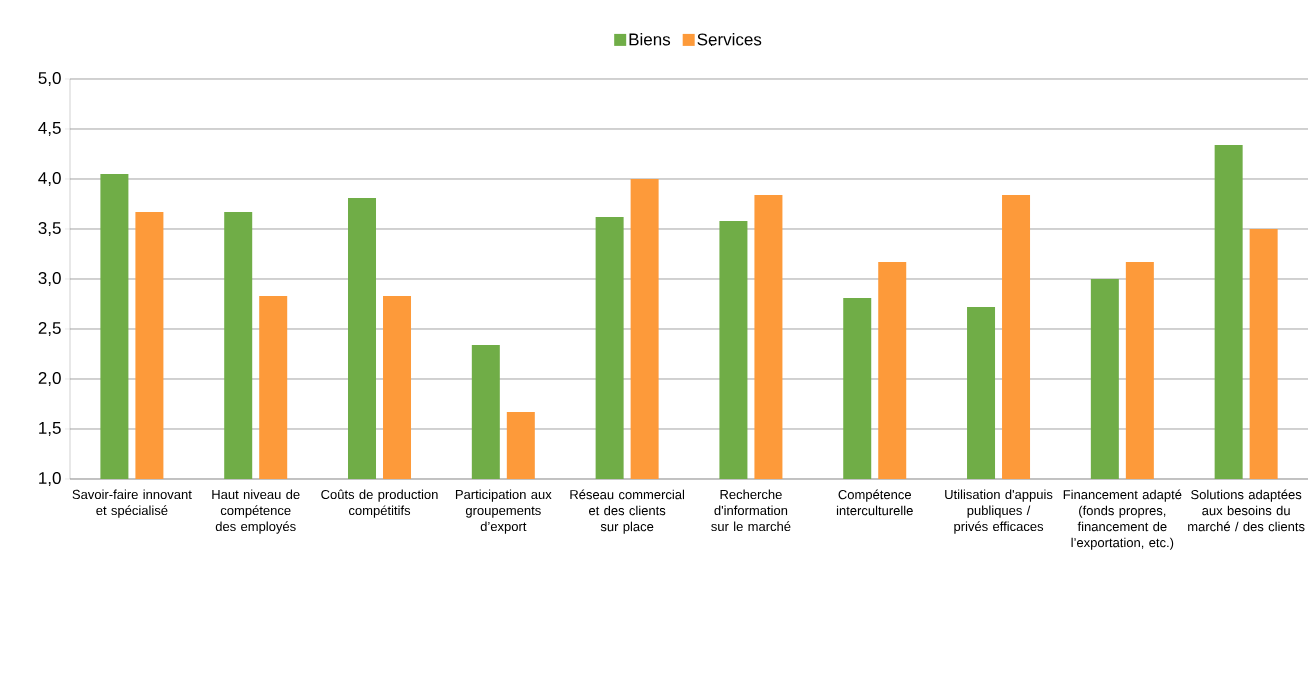 This screenshot has height=697, width=1308. Describe the element at coordinates (49, 179) in the screenshot. I see `y-tick-label: 4,0` at that location.